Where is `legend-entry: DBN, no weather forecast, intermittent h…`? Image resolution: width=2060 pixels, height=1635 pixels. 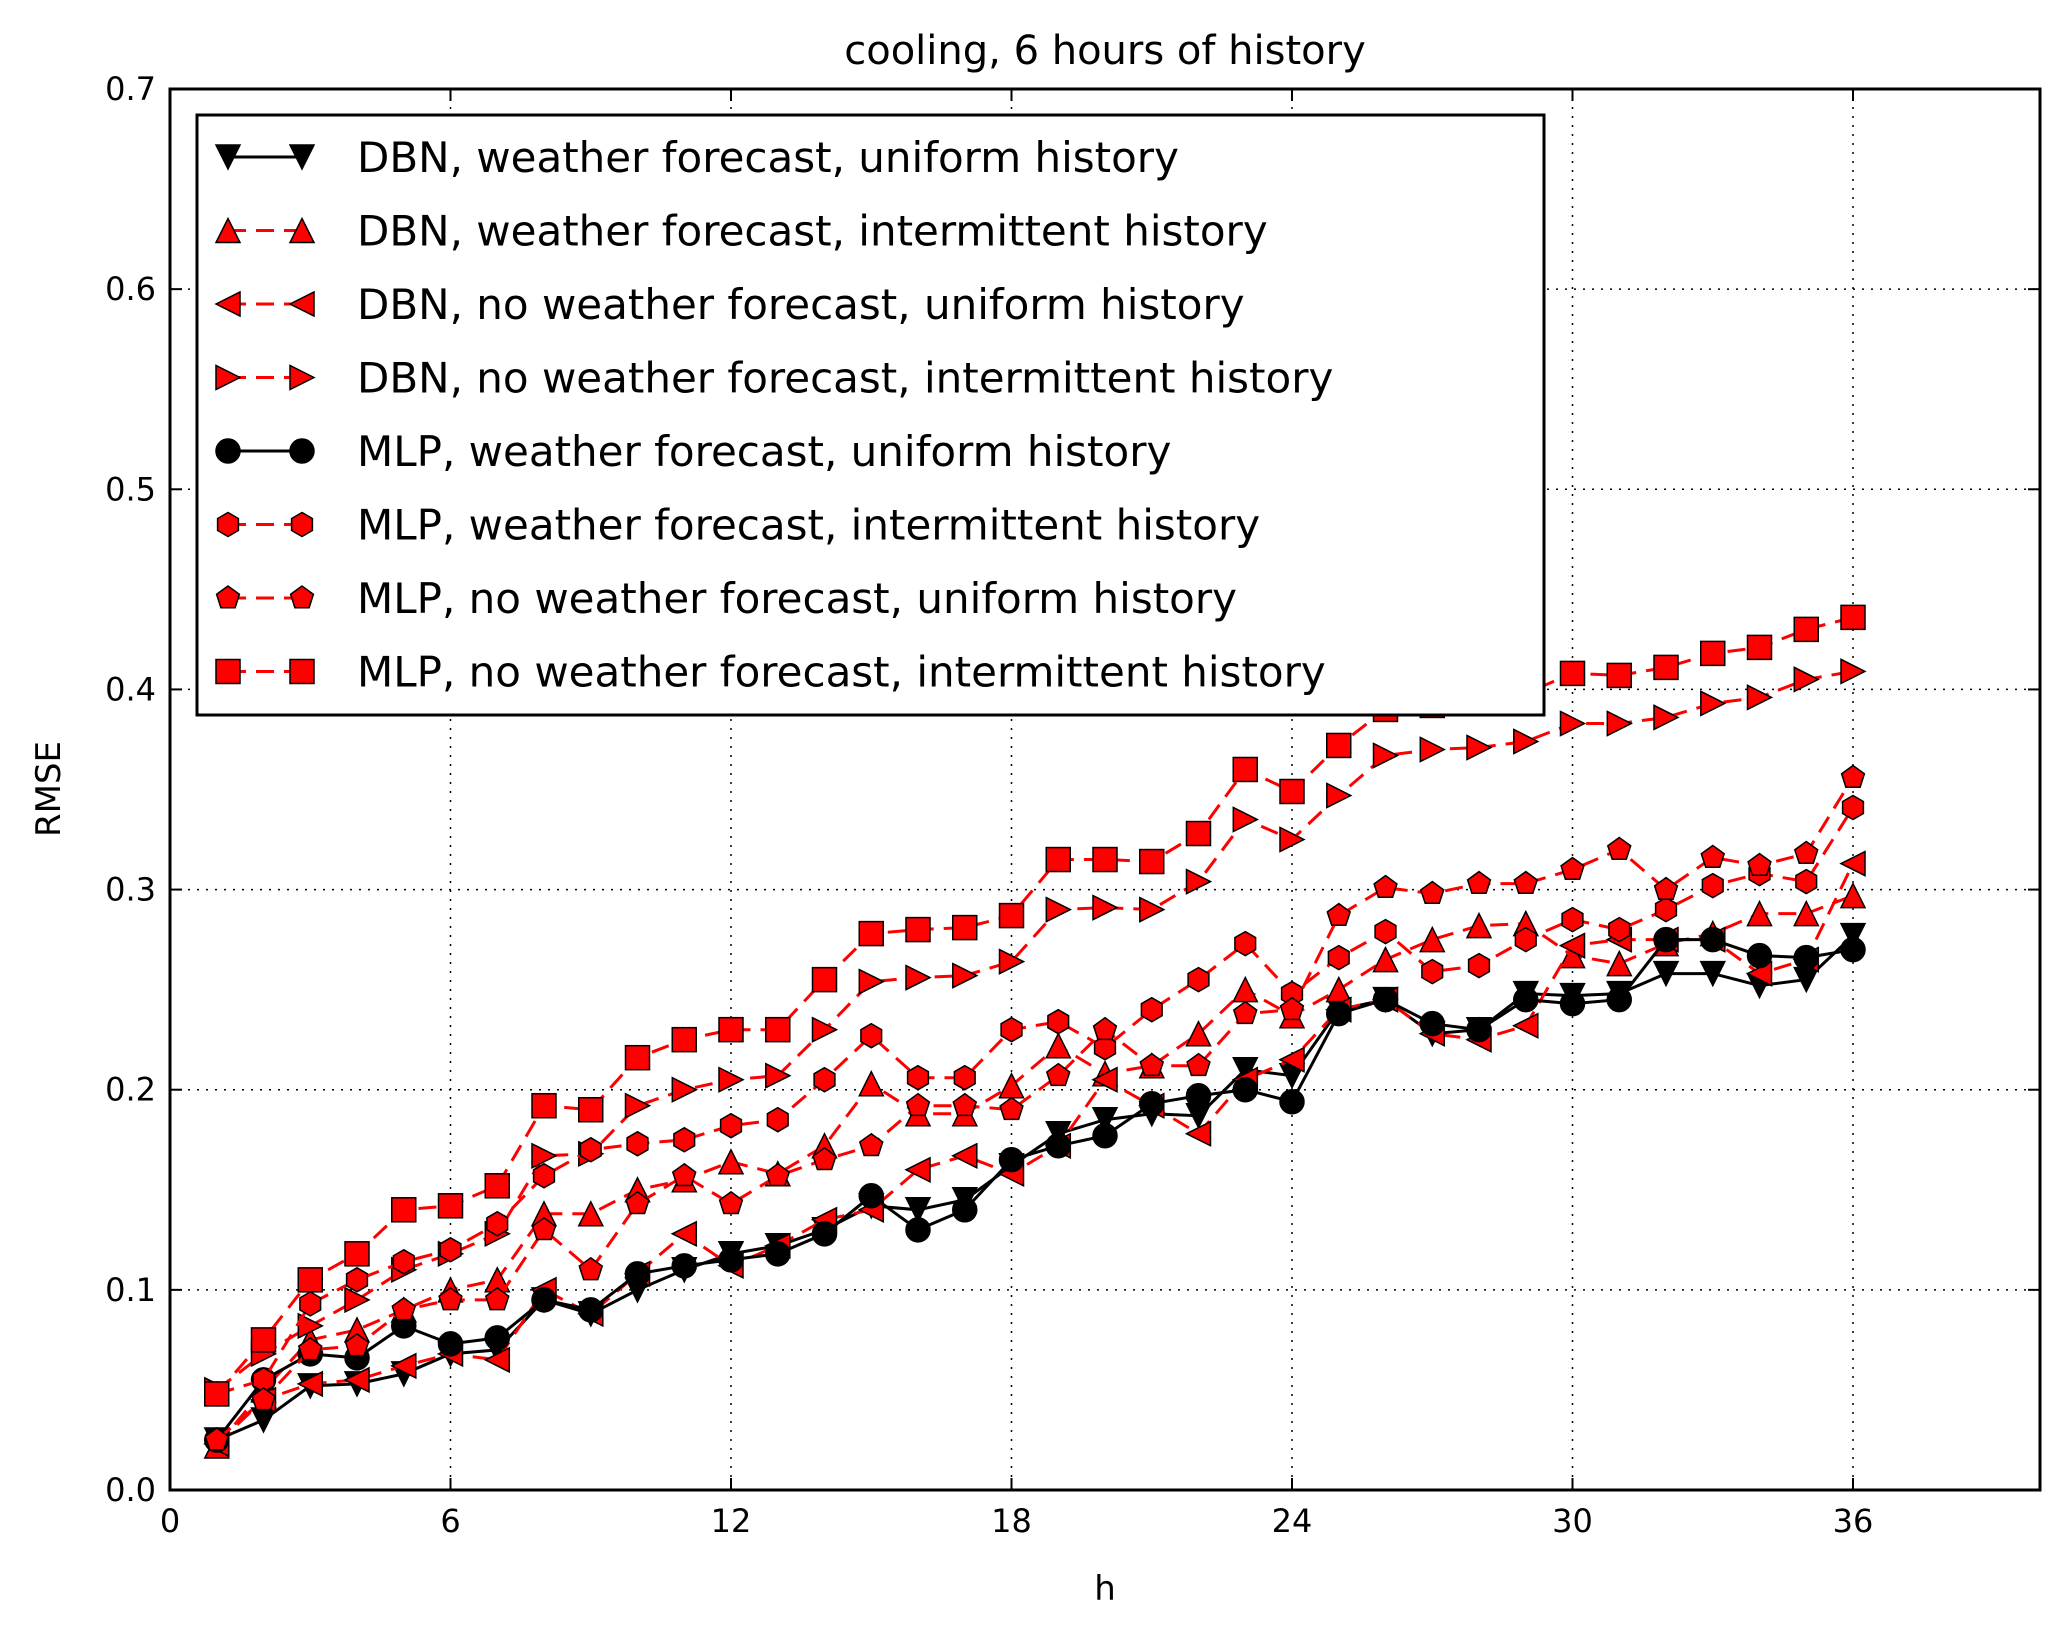 legend-entry: DBN, no weather forecast, intermittent h… is located at coordinates (774, 378).